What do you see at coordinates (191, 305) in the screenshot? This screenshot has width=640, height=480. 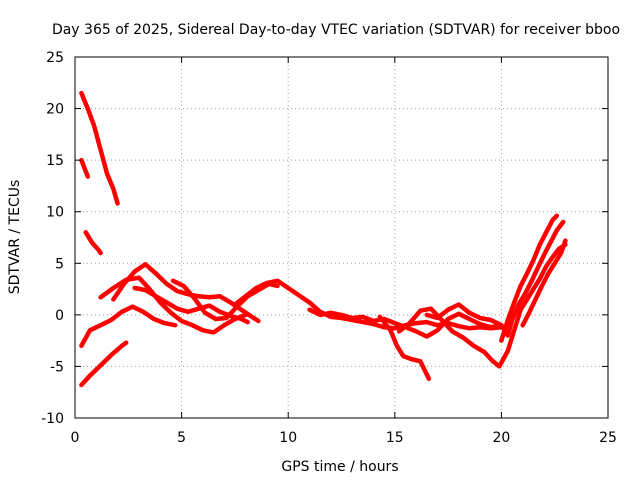 I see `series-trace-h` at bounding box center [191, 305].